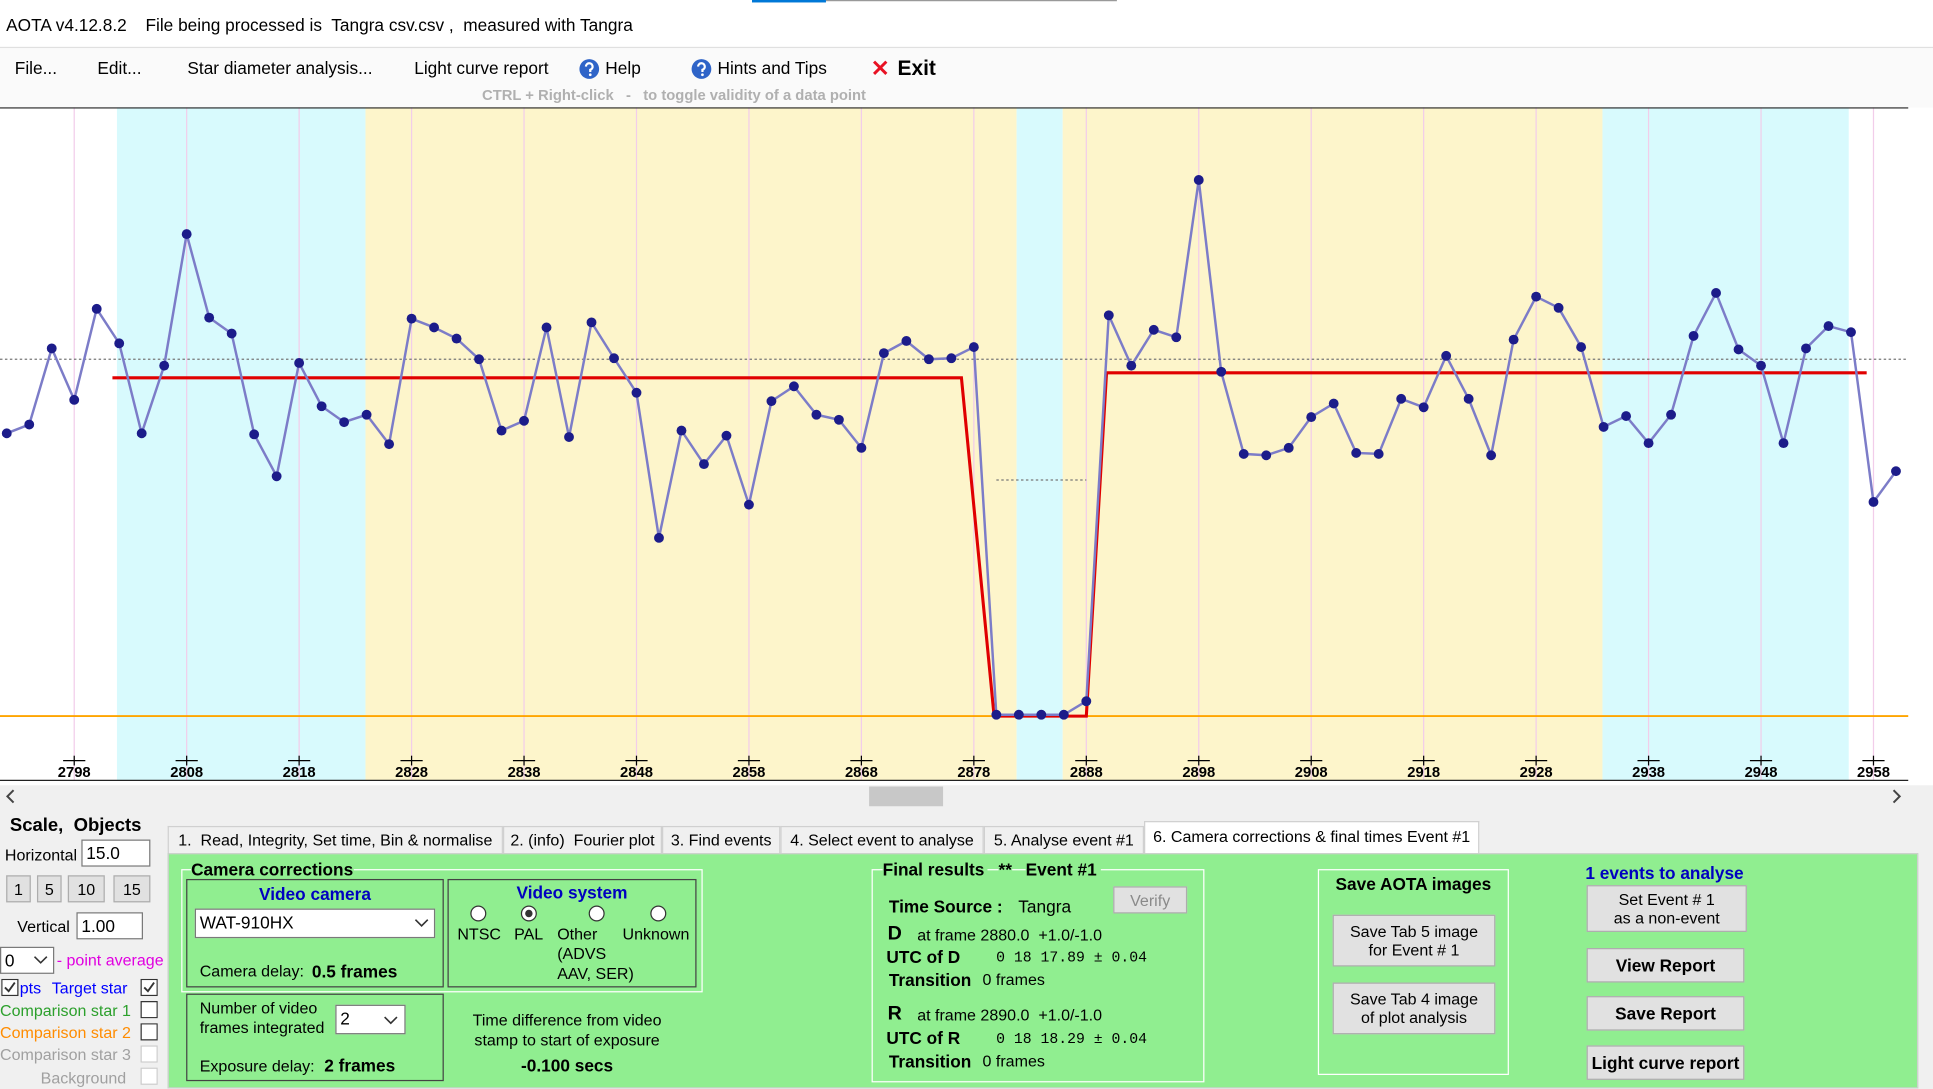 This screenshot has width=1933, height=1089. I want to click on x-tick-label: 2798, so click(74, 773).